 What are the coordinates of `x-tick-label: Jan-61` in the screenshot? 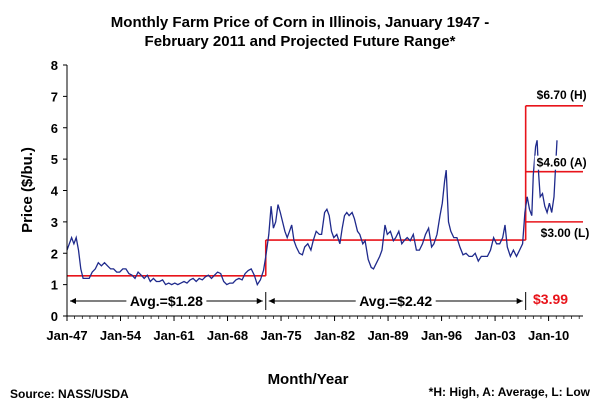 It's located at (173, 335).